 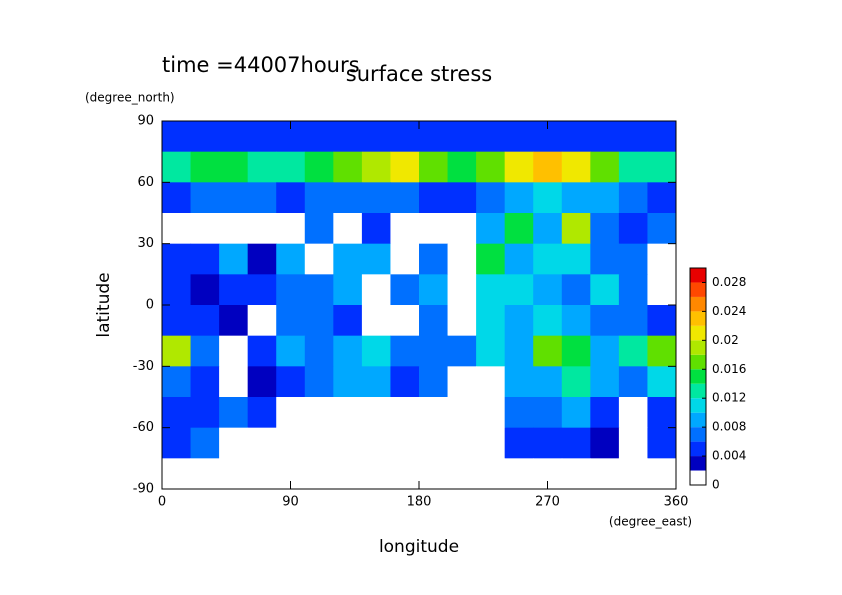 I want to click on colorbar-frame, so click(x=698, y=376).